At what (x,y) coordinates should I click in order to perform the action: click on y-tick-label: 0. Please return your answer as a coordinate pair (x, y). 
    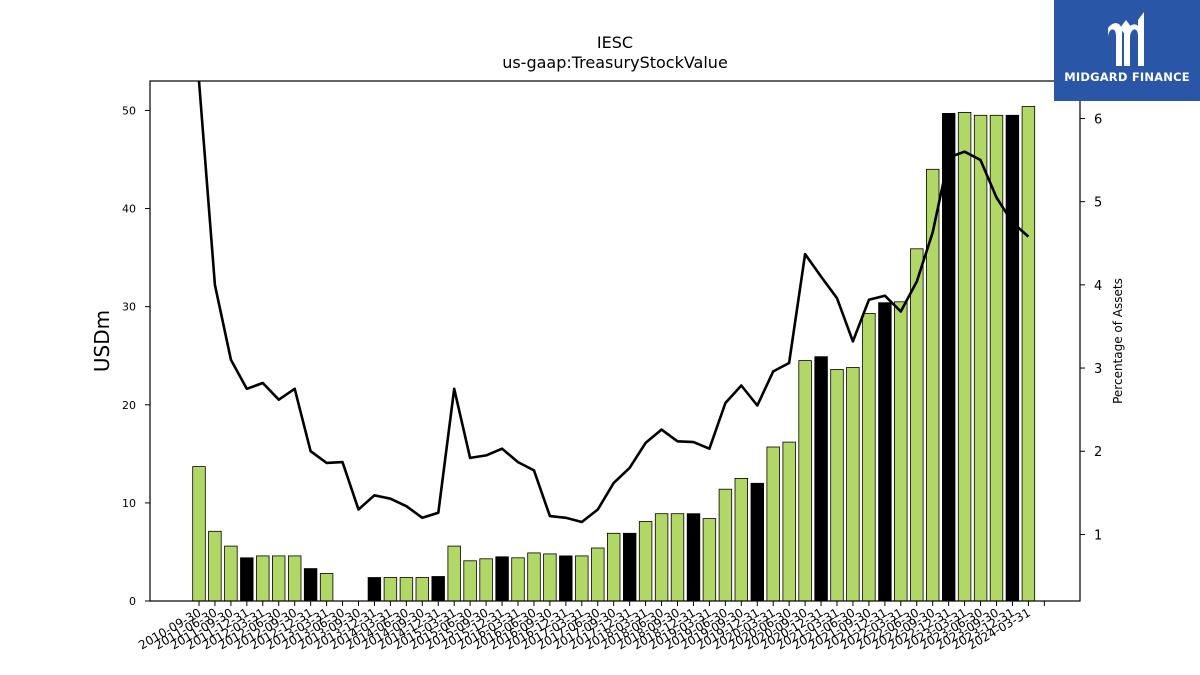
    Looking at the image, I should click on (132, 601).